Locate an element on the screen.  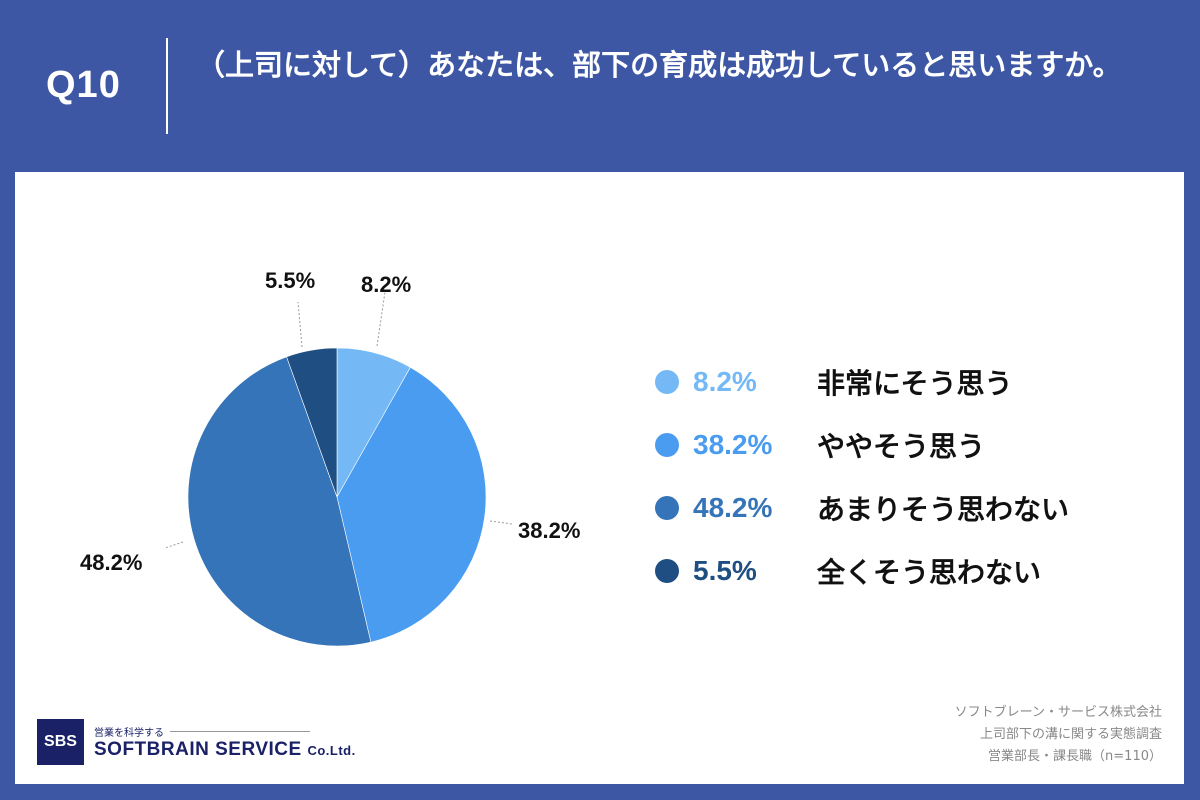
legend-pct: 8.2% is located at coordinates (725, 381).